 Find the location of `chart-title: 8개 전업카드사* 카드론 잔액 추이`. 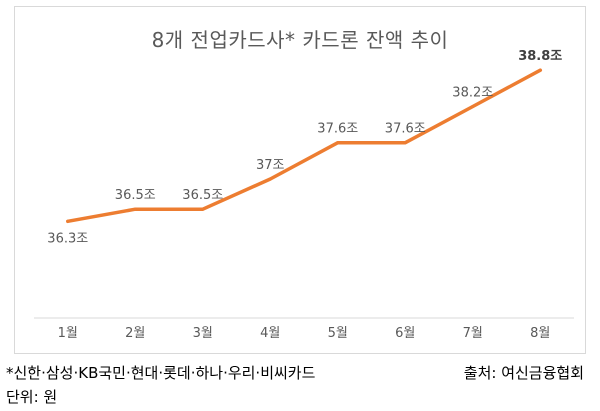

chart-title: 8개 전업카드사* 카드론 잔액 추이 is located at coordinates (300, 40).